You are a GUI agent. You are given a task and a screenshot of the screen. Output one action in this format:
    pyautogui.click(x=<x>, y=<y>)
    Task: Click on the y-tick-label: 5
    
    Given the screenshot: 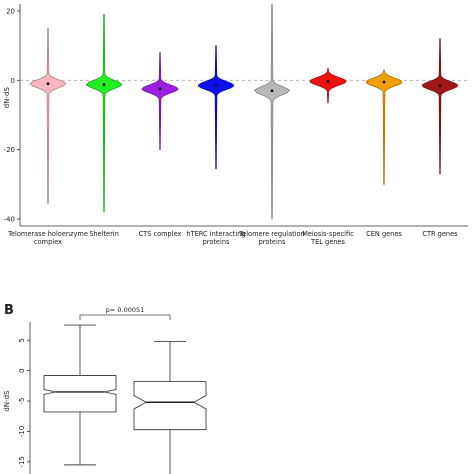 What is the action you would take?
    pyautogui.click(x=22, y=340)
    